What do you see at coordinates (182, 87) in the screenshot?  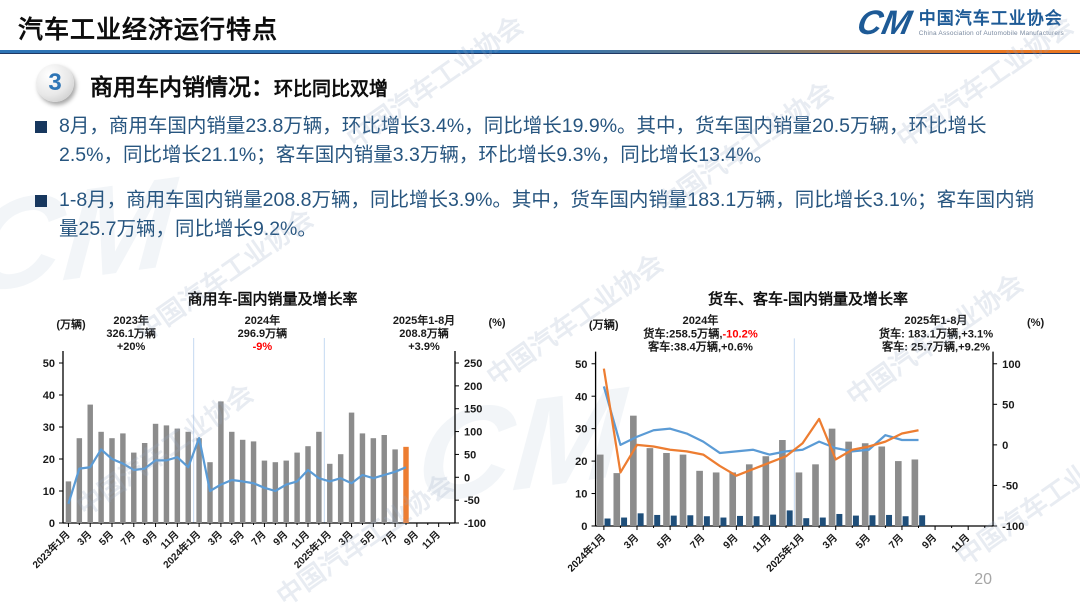 I see `section-title-main: 商用车内销情况：` at bounding box center [182, 87].